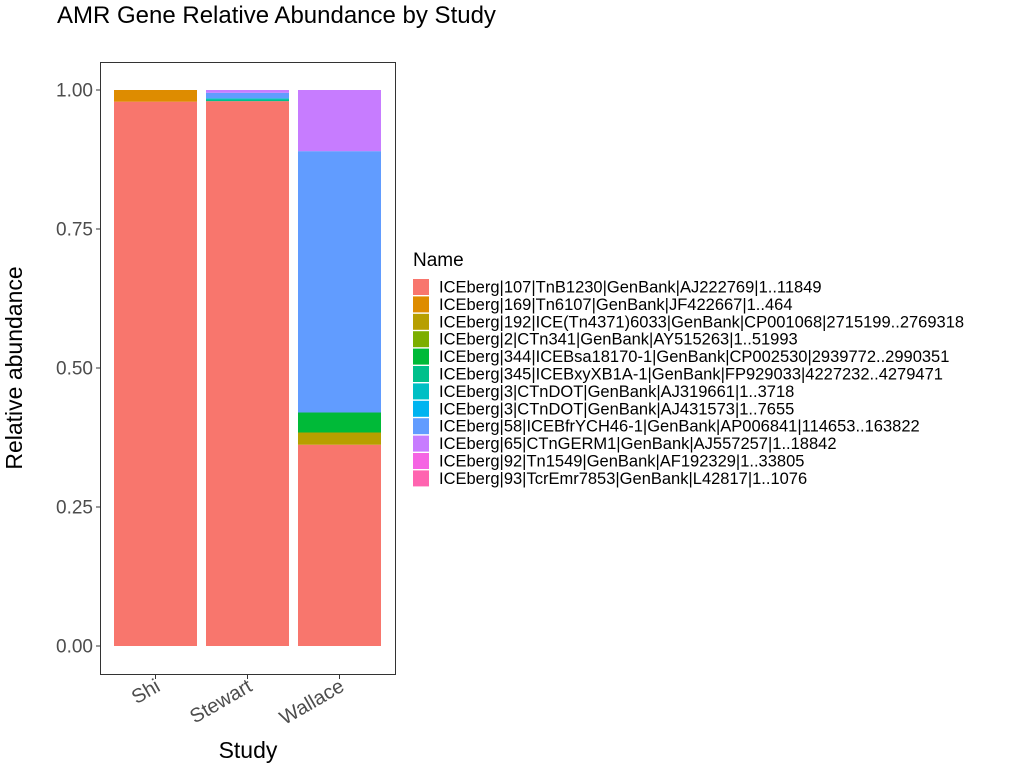  What do you see at coordinates (74, 230) in the screenshot?
I see `y-tick-label-3: 0.75` at bounding box center [74, 230].